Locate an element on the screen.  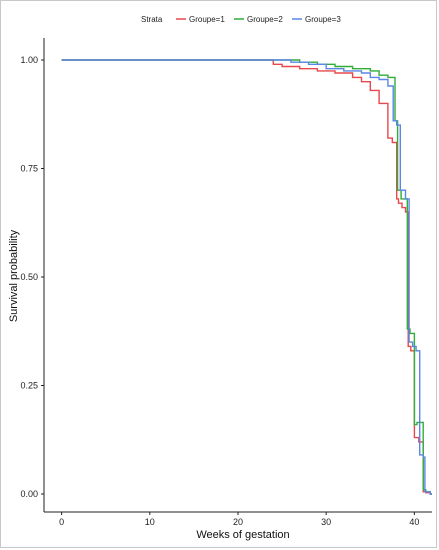
legend-label-3: Groupe=3 is located at coordinates (323, 19).